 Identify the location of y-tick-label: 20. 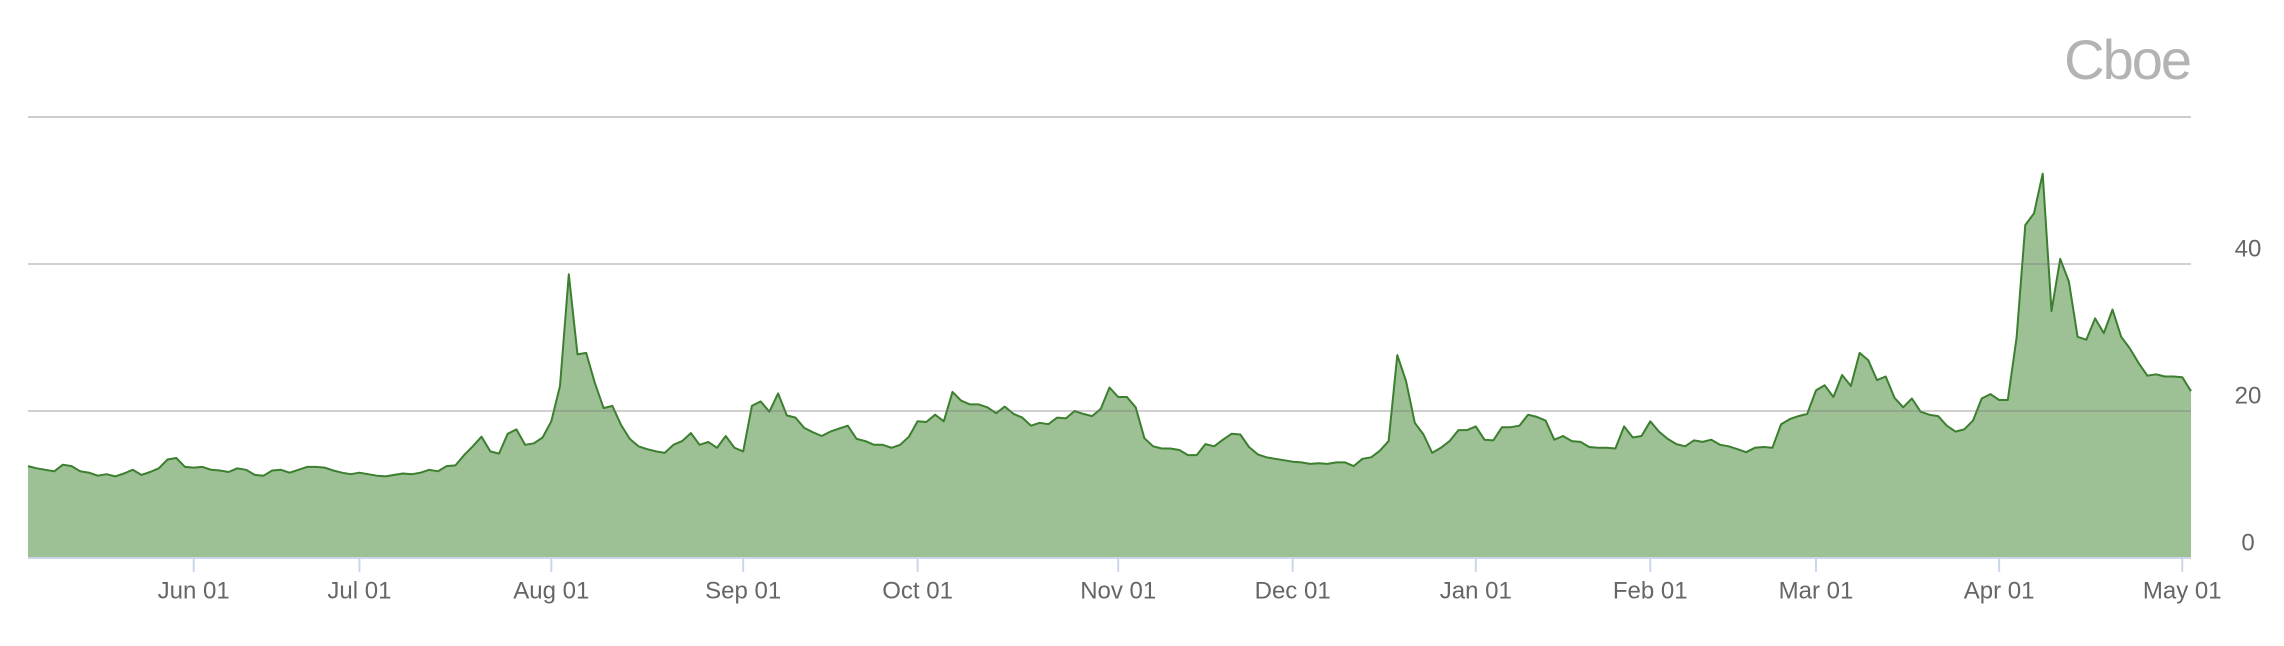
(2248, 395).